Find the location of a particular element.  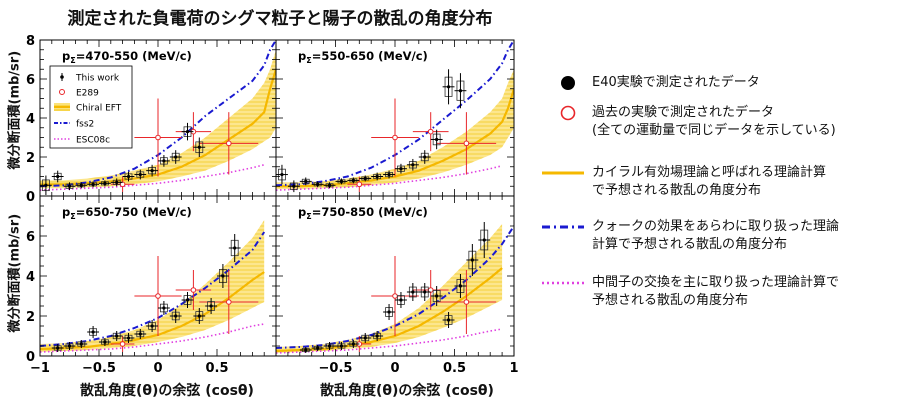

legend-esc08c-text-2: 予想される散乱の角度分布 is located at coordinates (670, 300).